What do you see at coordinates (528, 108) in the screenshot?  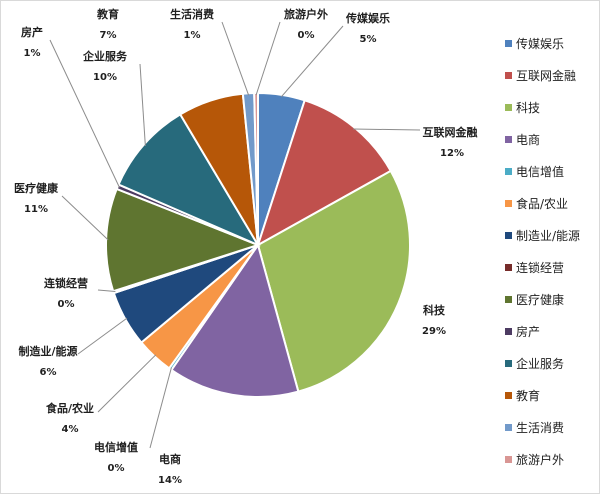 I see `legend-label: 科技` at bounding box center [528, 108].